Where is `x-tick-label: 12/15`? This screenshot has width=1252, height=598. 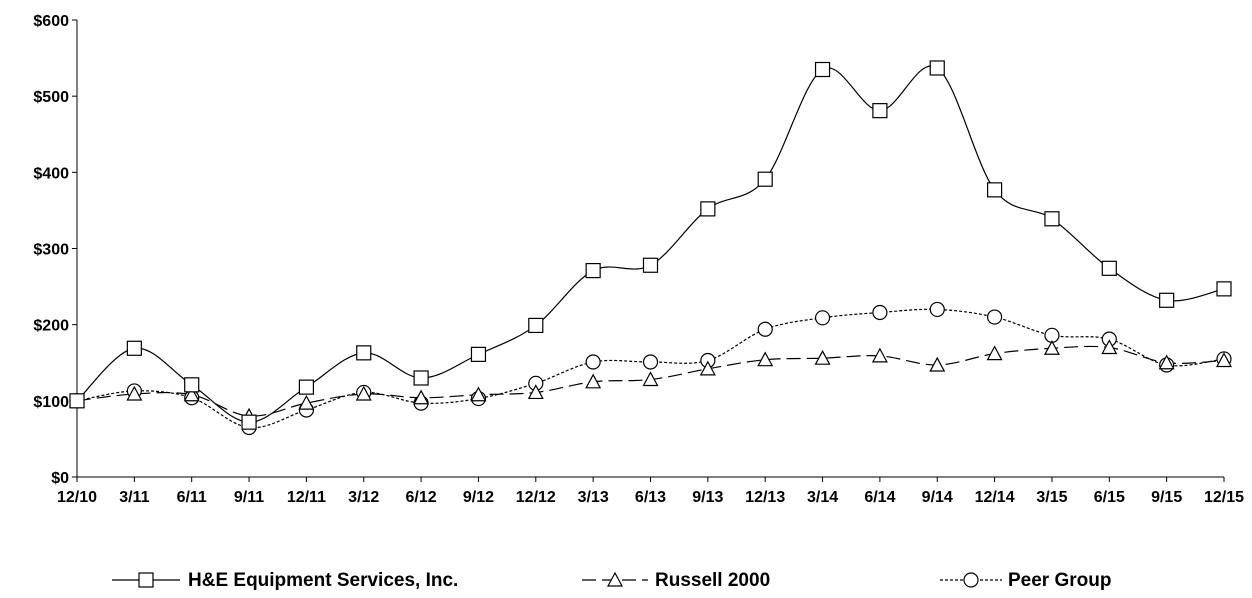
x-tick-label: 12/15 is located at coordinates (1224, 497).